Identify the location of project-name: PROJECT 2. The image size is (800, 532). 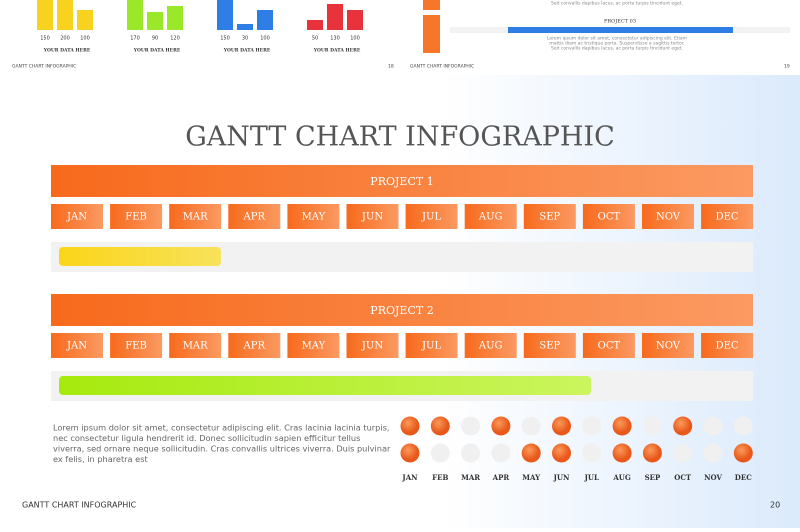
(401, 310).